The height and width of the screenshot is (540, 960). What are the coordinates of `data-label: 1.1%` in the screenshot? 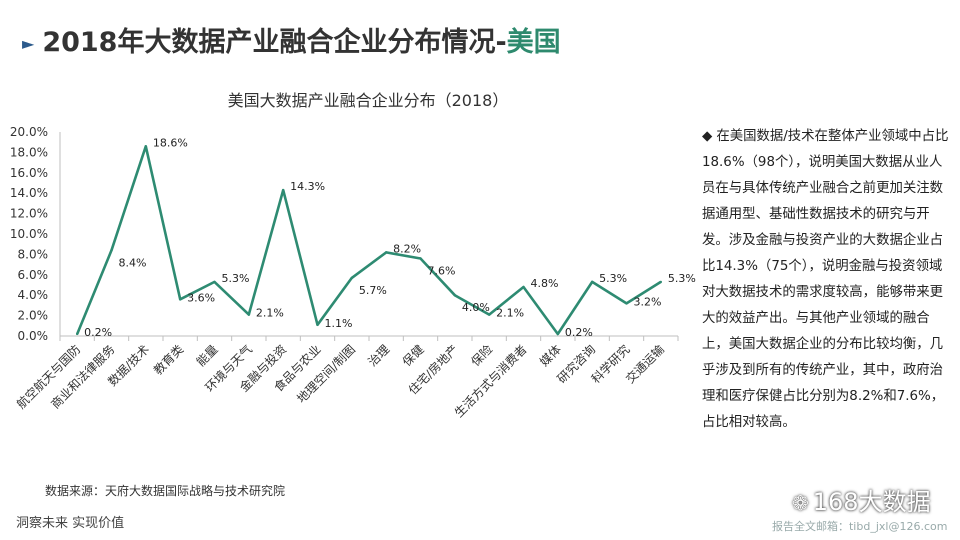 It's located at (339, 323).